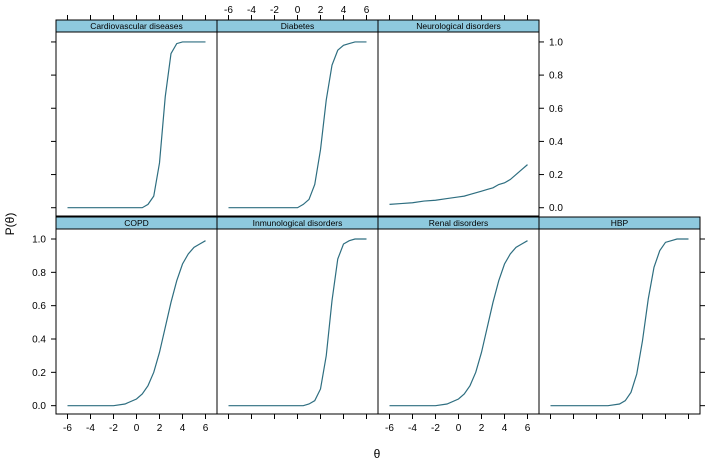  I want to click on strip-label: Diabetes, so click(298, 26).